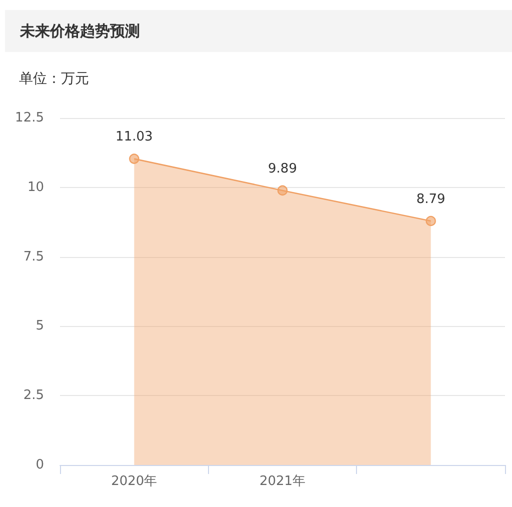 Image resolution: width=512 pixels, height=507 pixels. Describe the element at coordinates (29, 118) in the screenshot. I see `y-tick-label: 12.5` at that location.